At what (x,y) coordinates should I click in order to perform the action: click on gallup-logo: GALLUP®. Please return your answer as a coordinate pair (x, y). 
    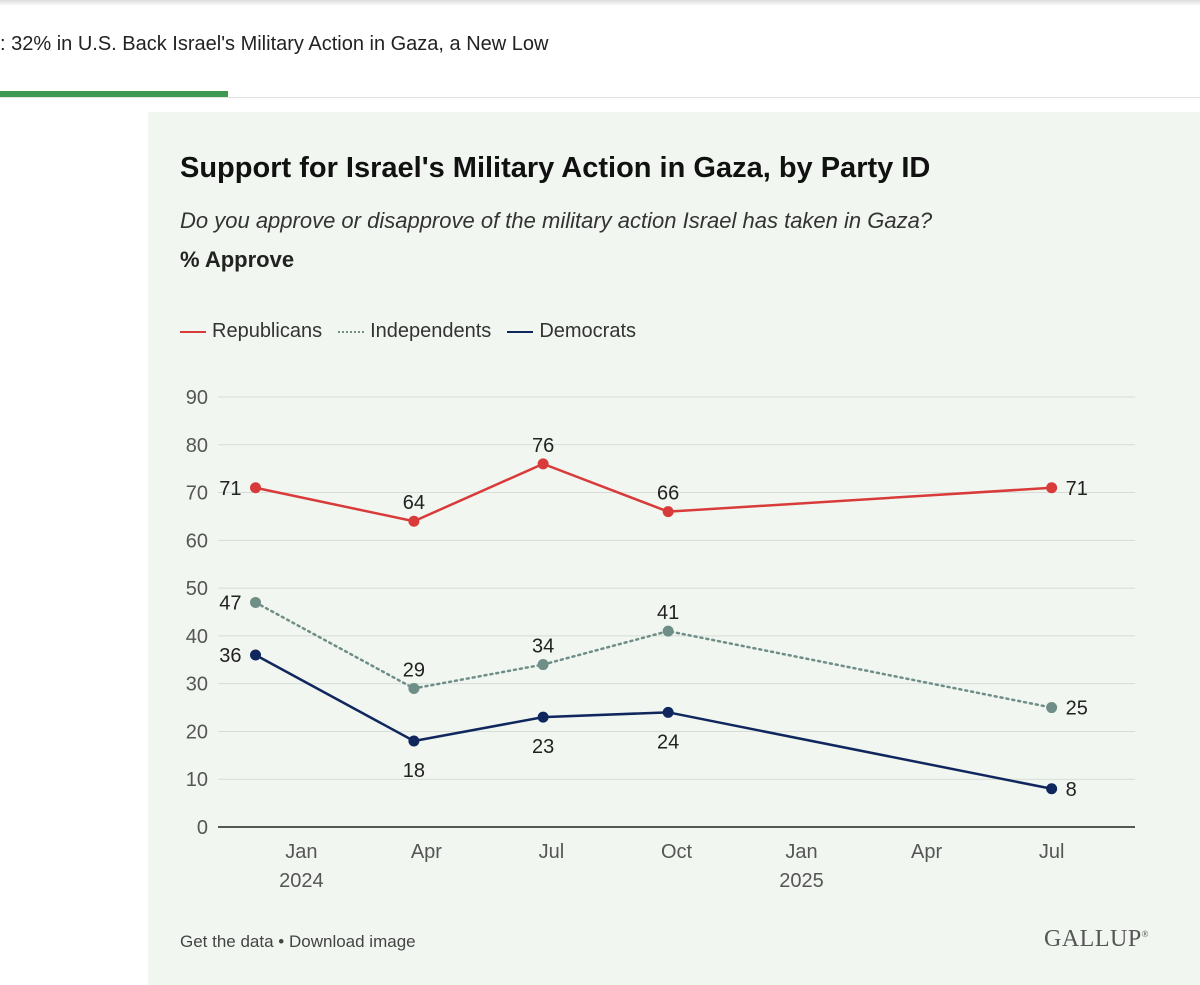
    Looking at the image, I should click on (1096, 939).